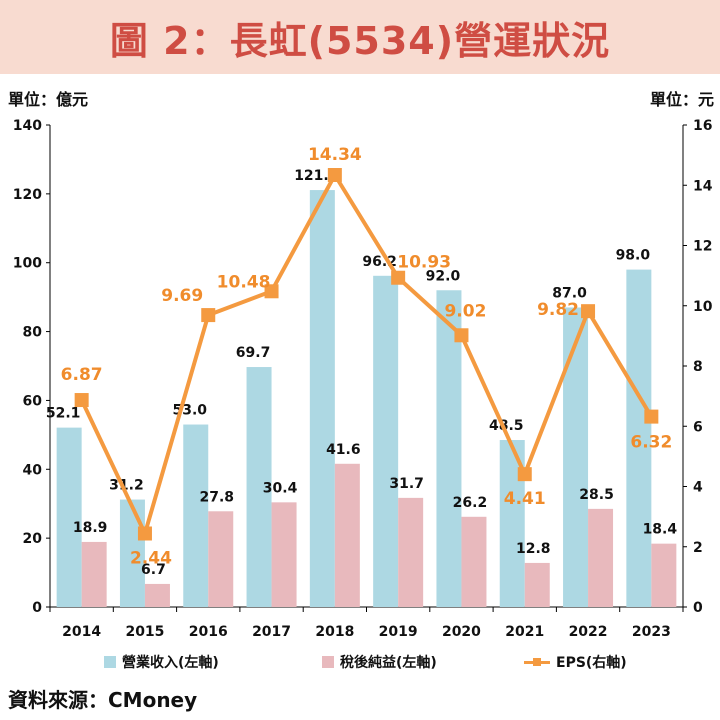 This screenshot has width=720, height=720. What do you see at coordinates (651, 443) in the screenshot?
I see `eps-value-label: 6.32` at bounding box center [651, 443].